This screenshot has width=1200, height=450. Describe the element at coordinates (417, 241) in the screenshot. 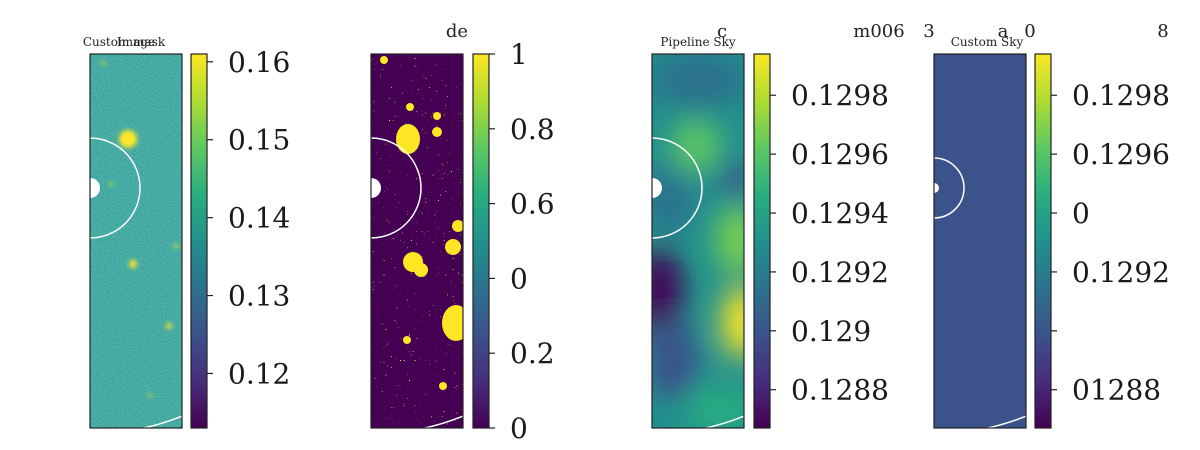

I see `image-binary-mask` at that location.